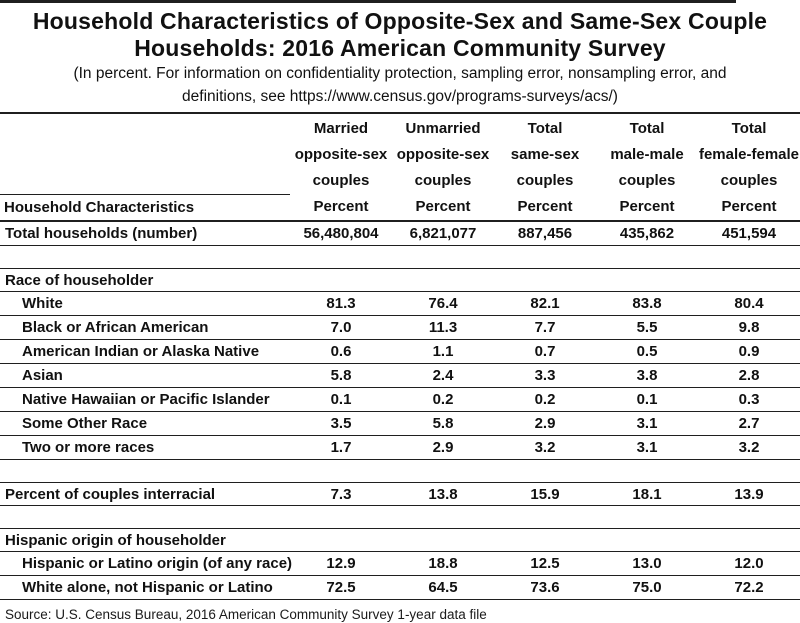  I want to click on cell-value: 7.3, so click(341, 494).